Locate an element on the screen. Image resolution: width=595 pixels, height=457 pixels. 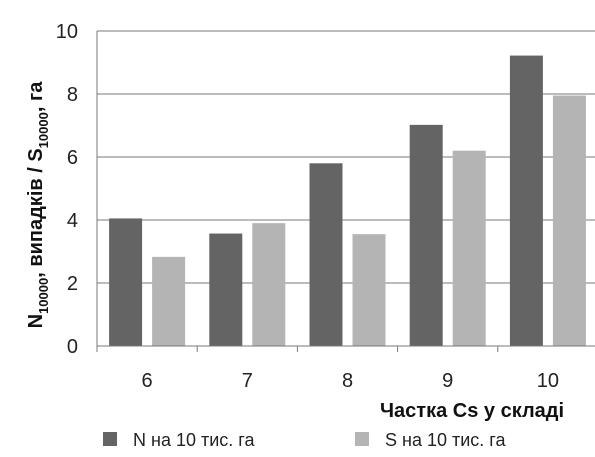
y-tick-label: 2 is located at coordinates (72, 284).